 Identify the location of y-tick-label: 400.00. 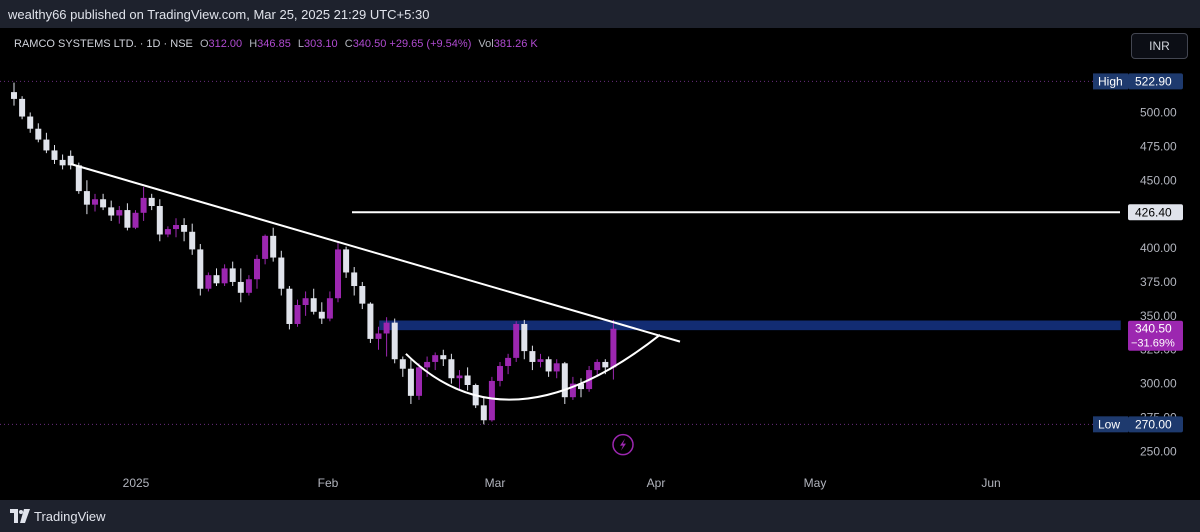
(1158, 248).